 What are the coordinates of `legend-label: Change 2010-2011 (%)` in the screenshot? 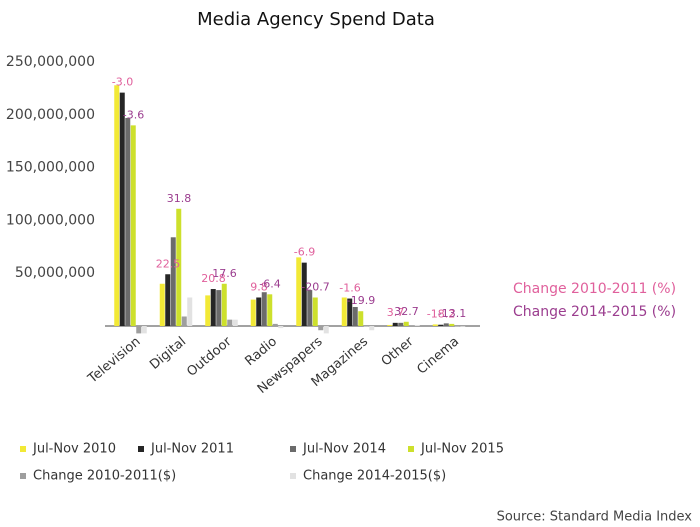 It's located at (594, 289).